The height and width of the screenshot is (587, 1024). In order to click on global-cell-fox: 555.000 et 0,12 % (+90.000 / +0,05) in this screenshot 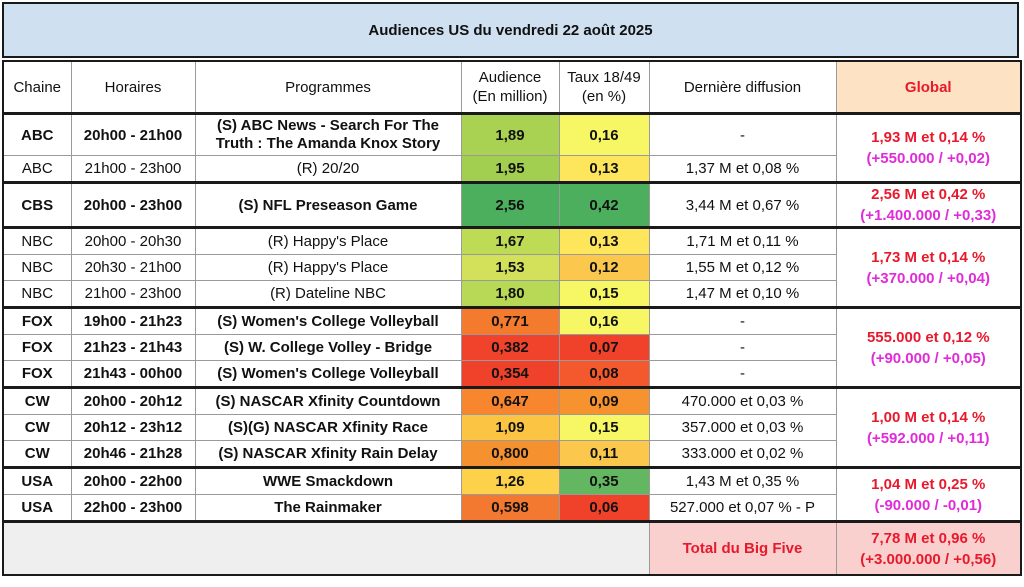, I will do `click(928, 347)`.